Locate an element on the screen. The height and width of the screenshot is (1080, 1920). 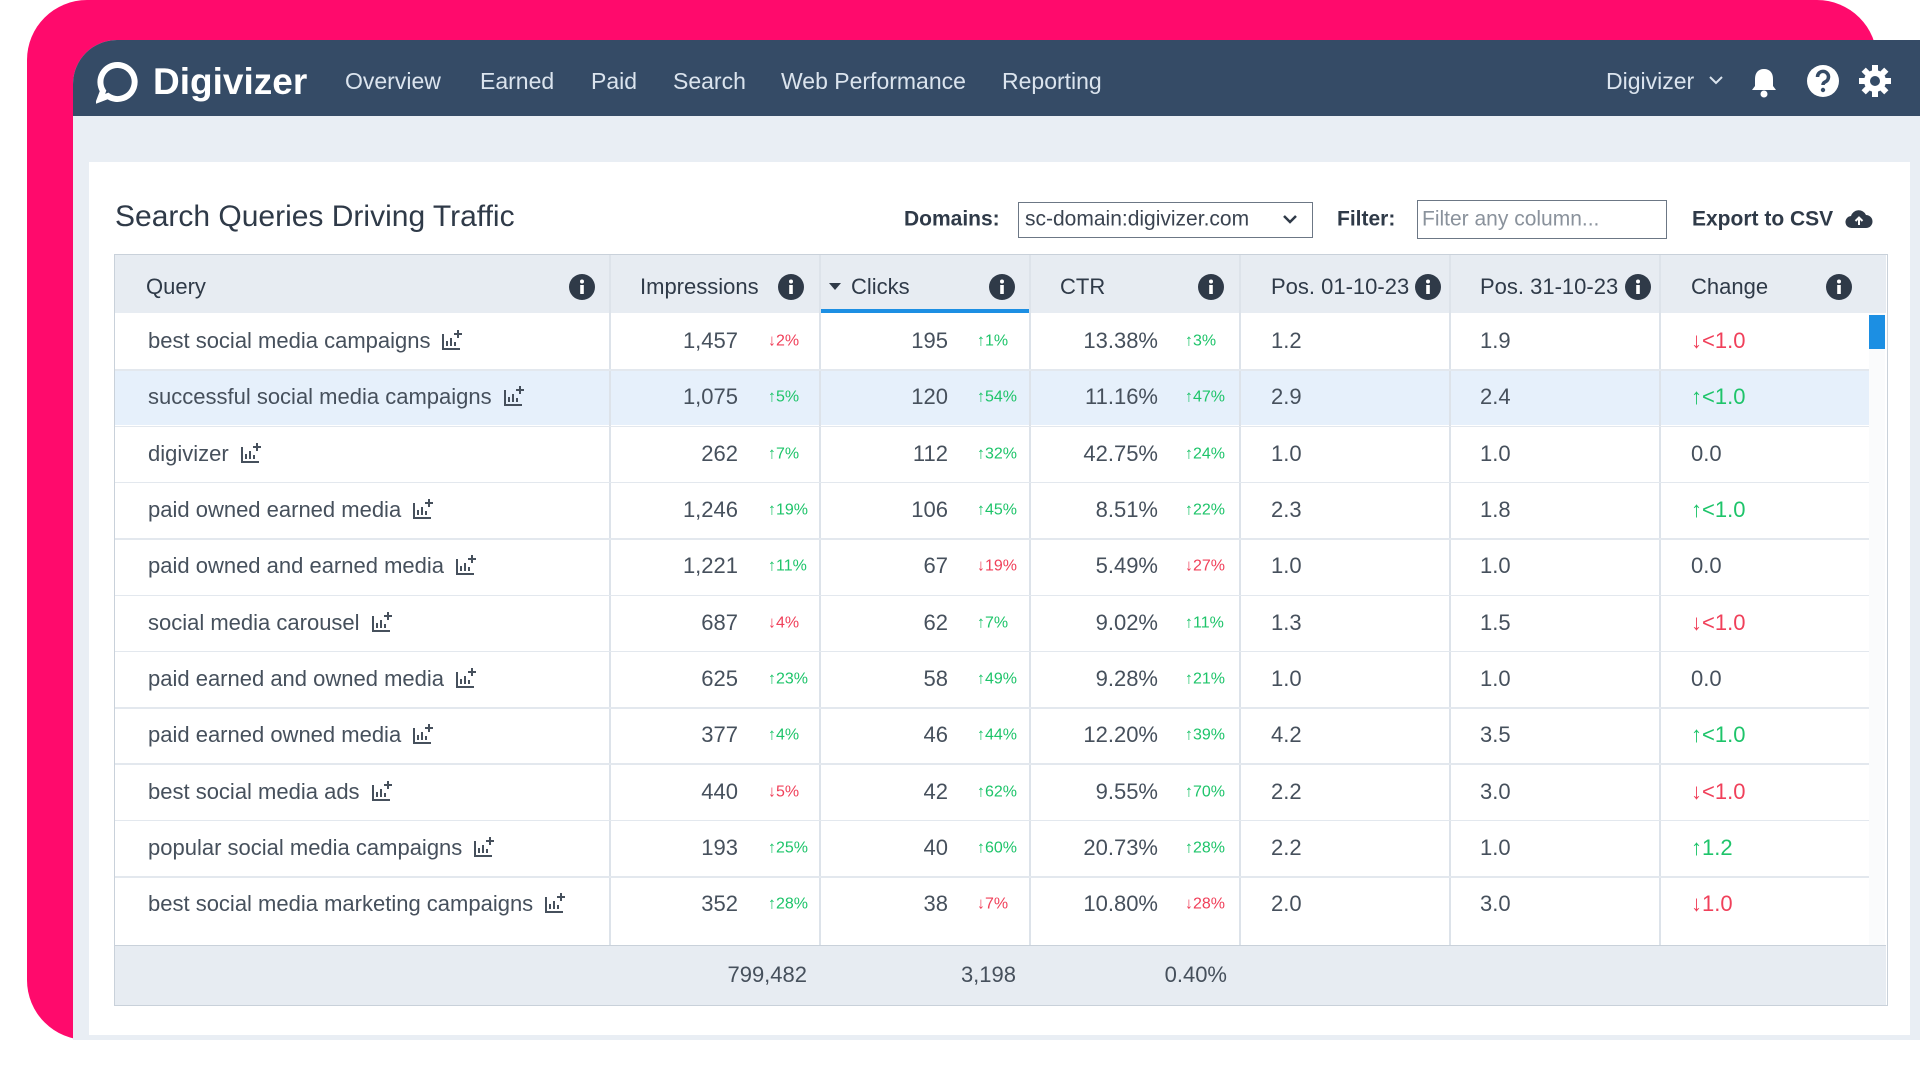
domain-select is located at coordinates (1165, 220).